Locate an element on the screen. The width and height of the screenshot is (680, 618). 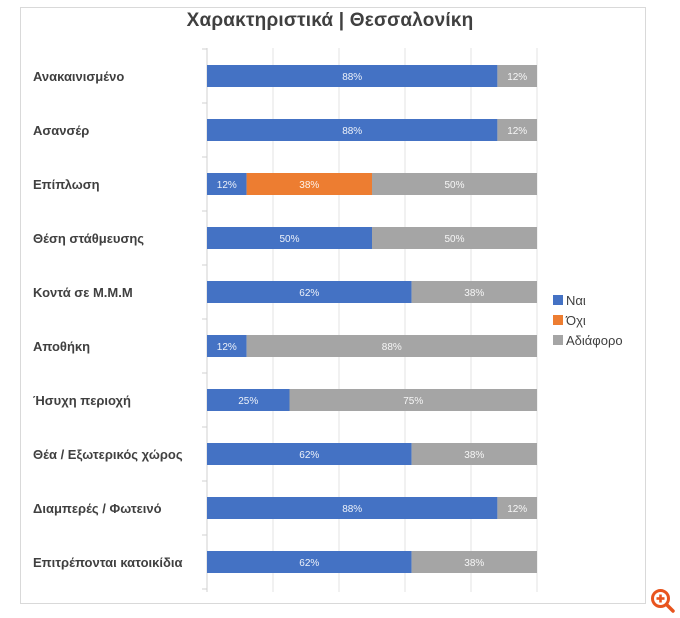
data-label: 75% is located at coordinates (413, 401).